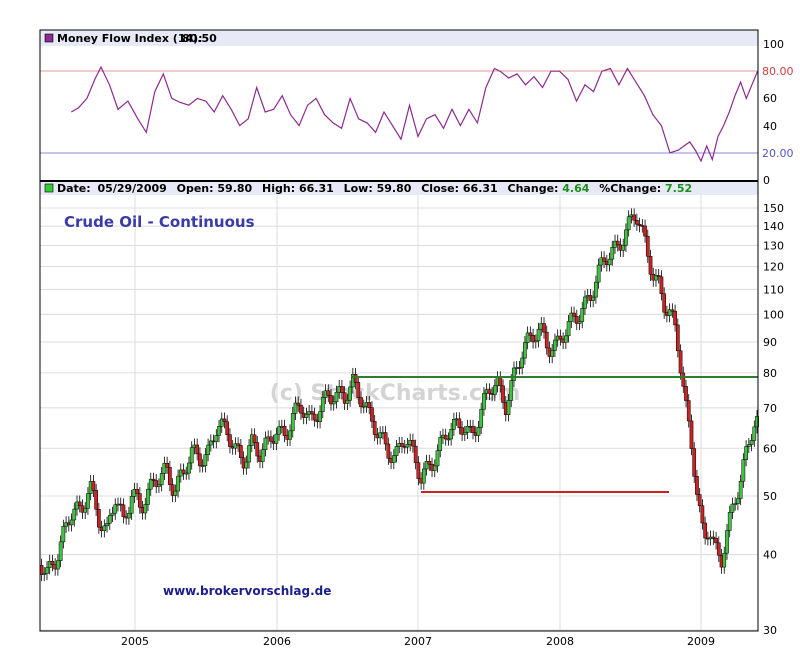  I want to click on price-tick-label: 30, so click(770, 630).